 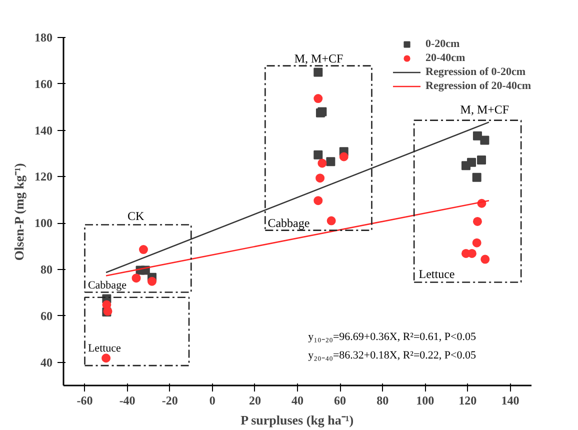 I want to click on annotation: CK, so click(x=135, y=216).